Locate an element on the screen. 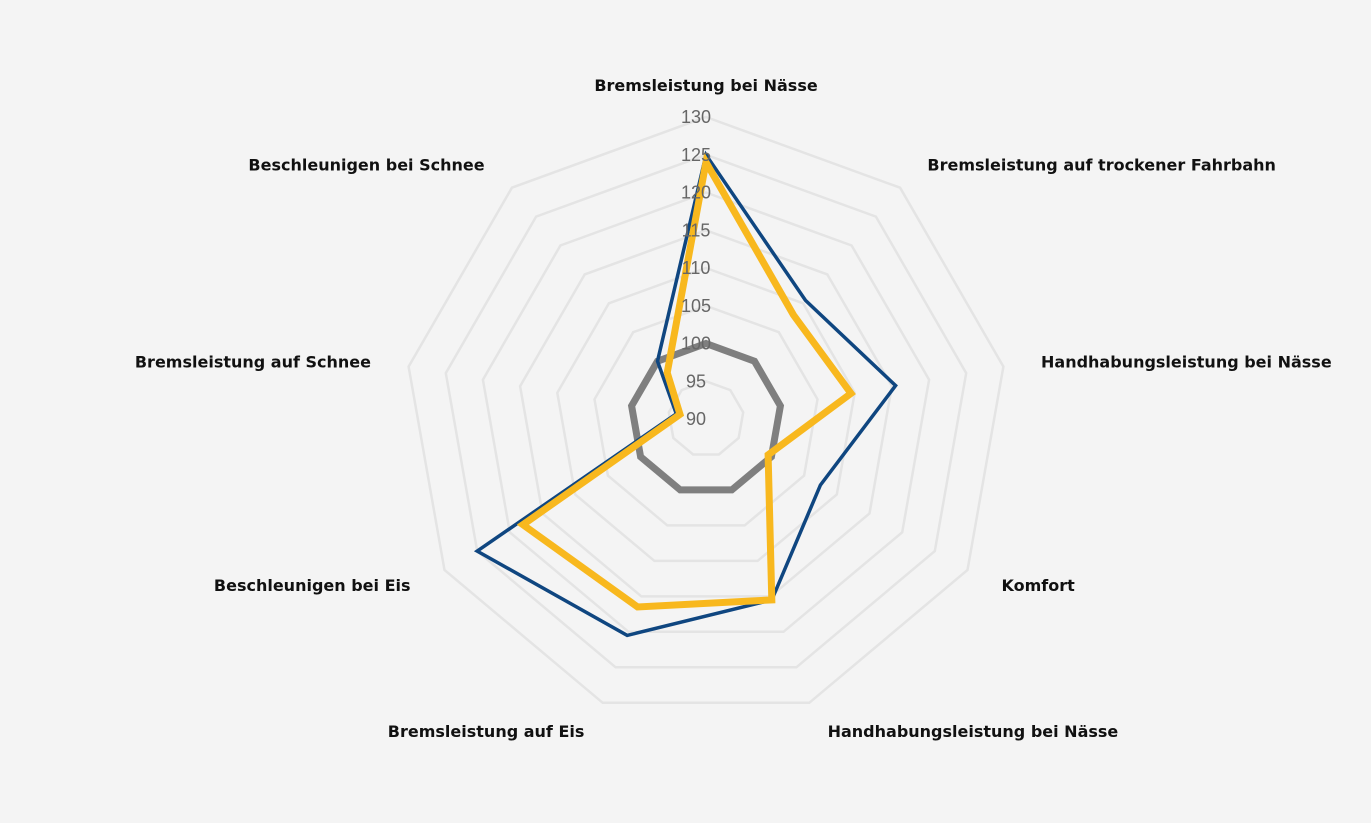 This screenshot has width=1371, height=823. tick-label: 90 is located at coordinates (696, 419).